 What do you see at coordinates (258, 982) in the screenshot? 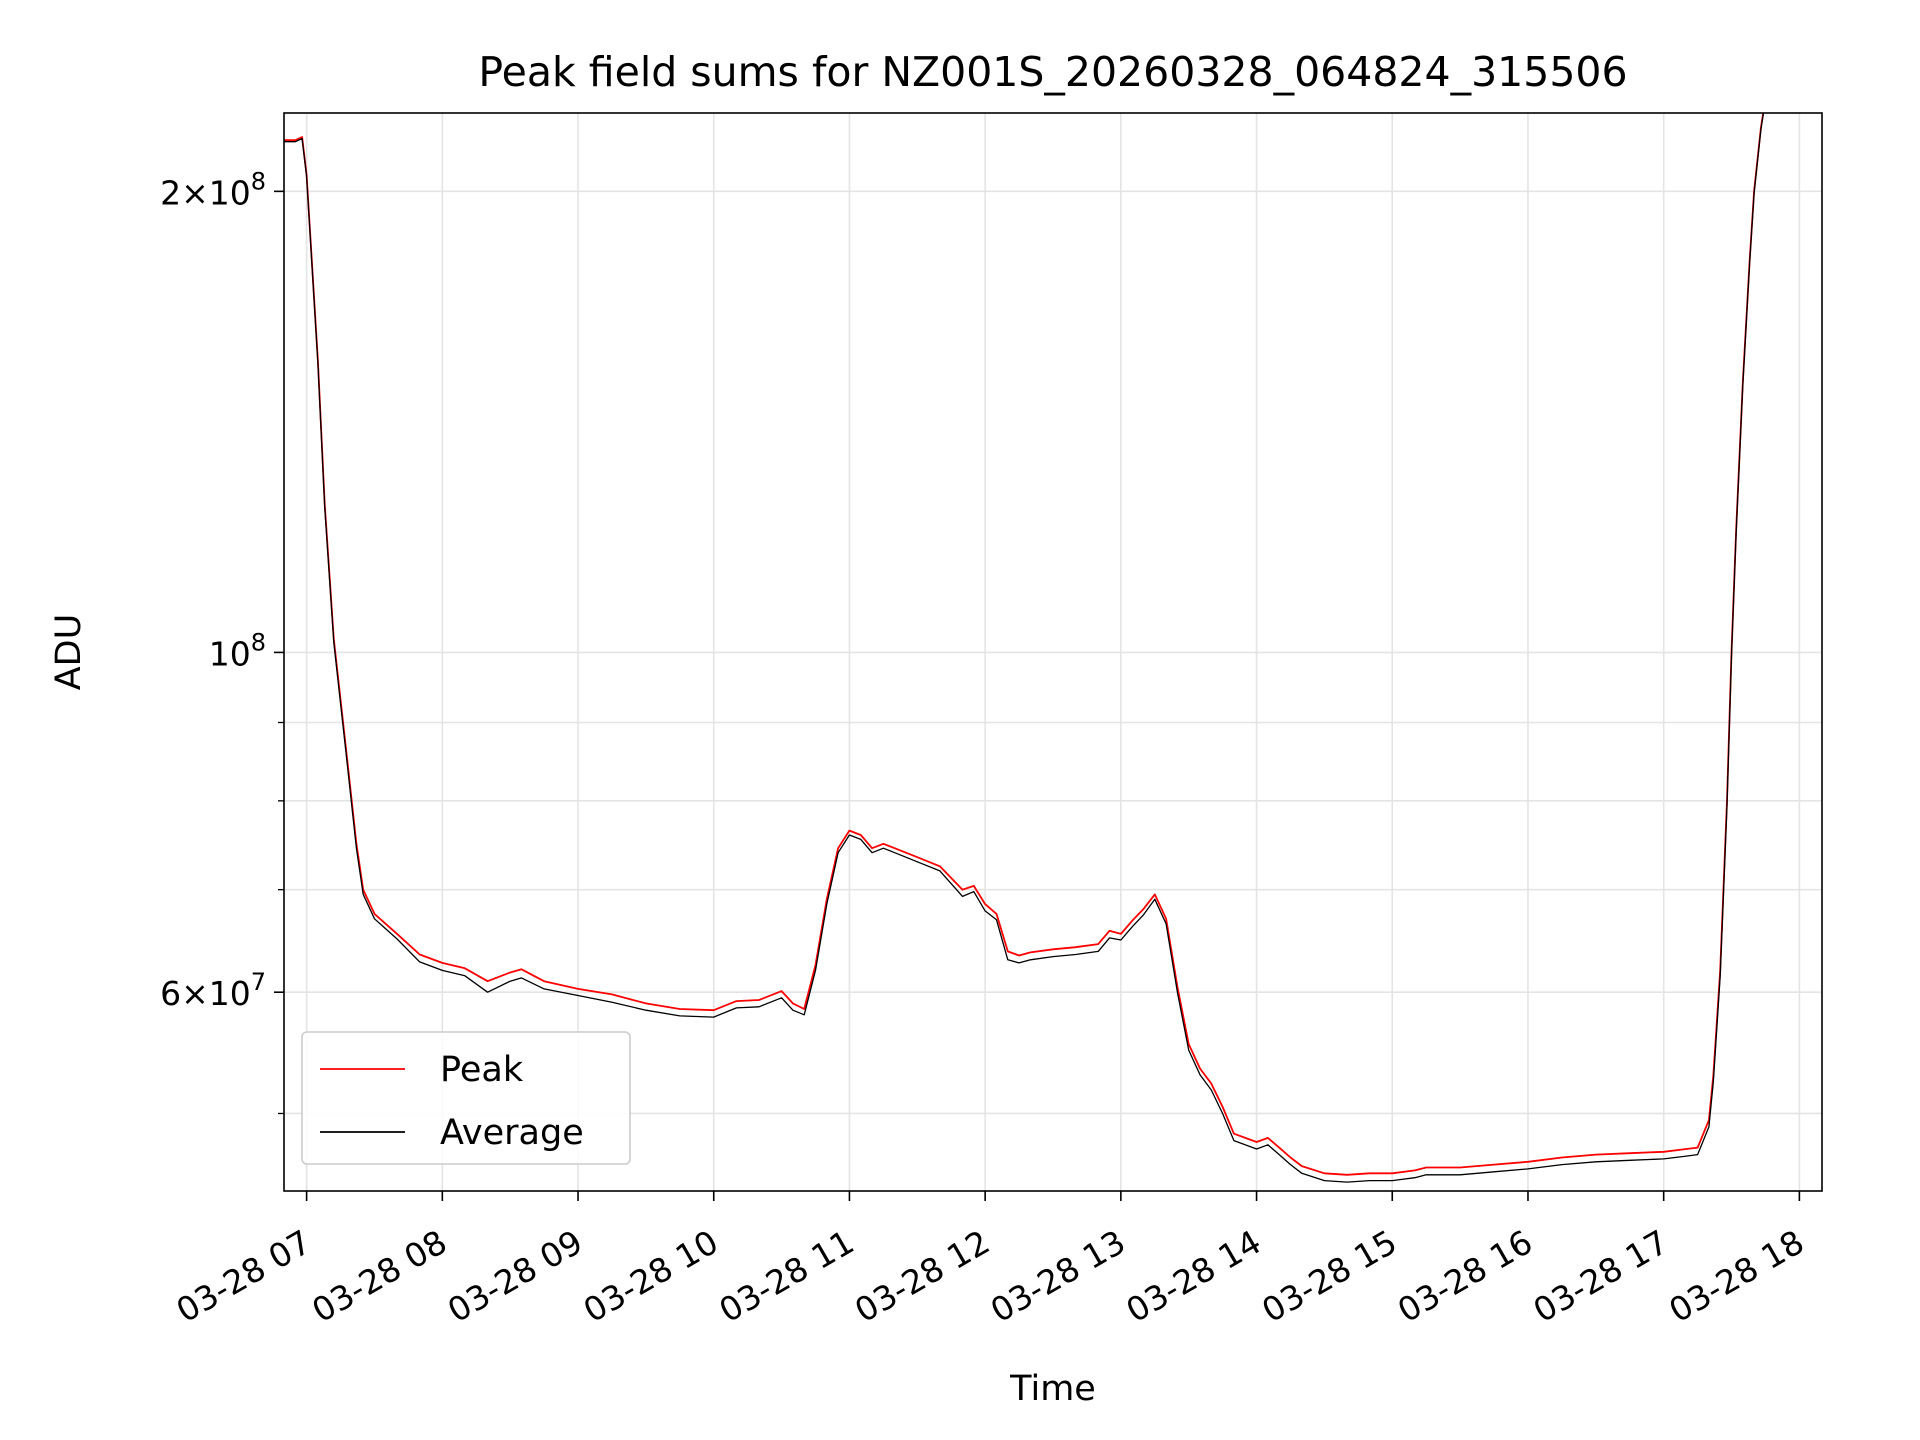
I see `y-tick-exponent: 7` at bounding box center [258, 982].